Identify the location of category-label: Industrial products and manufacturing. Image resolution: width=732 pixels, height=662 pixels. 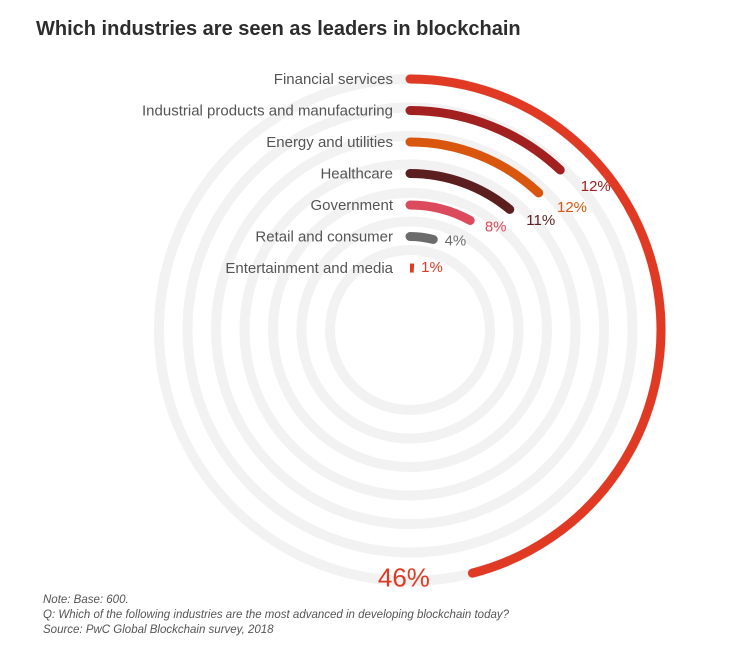
(267, 111).